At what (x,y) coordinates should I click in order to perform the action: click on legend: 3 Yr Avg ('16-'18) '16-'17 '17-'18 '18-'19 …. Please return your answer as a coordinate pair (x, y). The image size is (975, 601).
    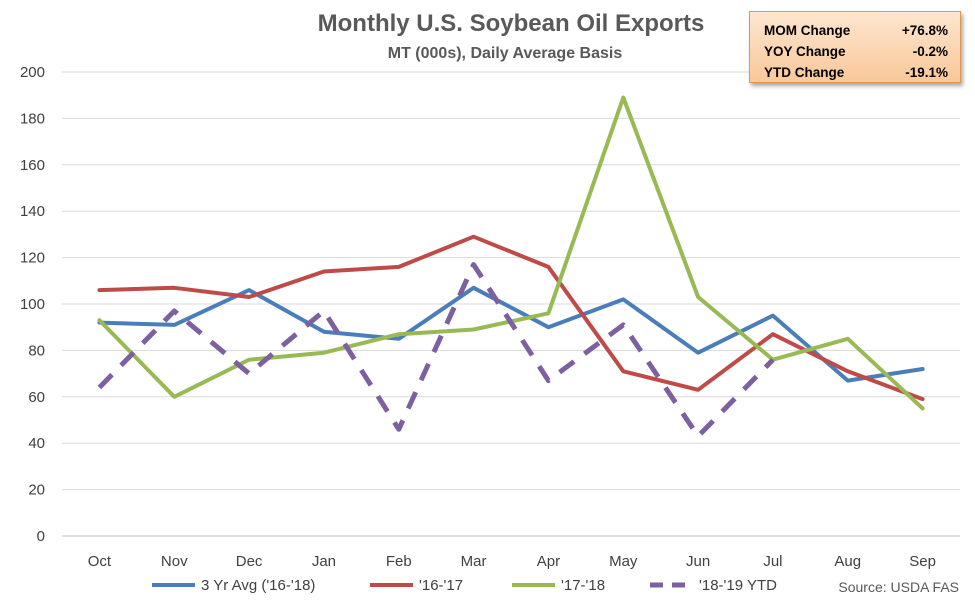
    Looking at the image, I should click on (464, 585).